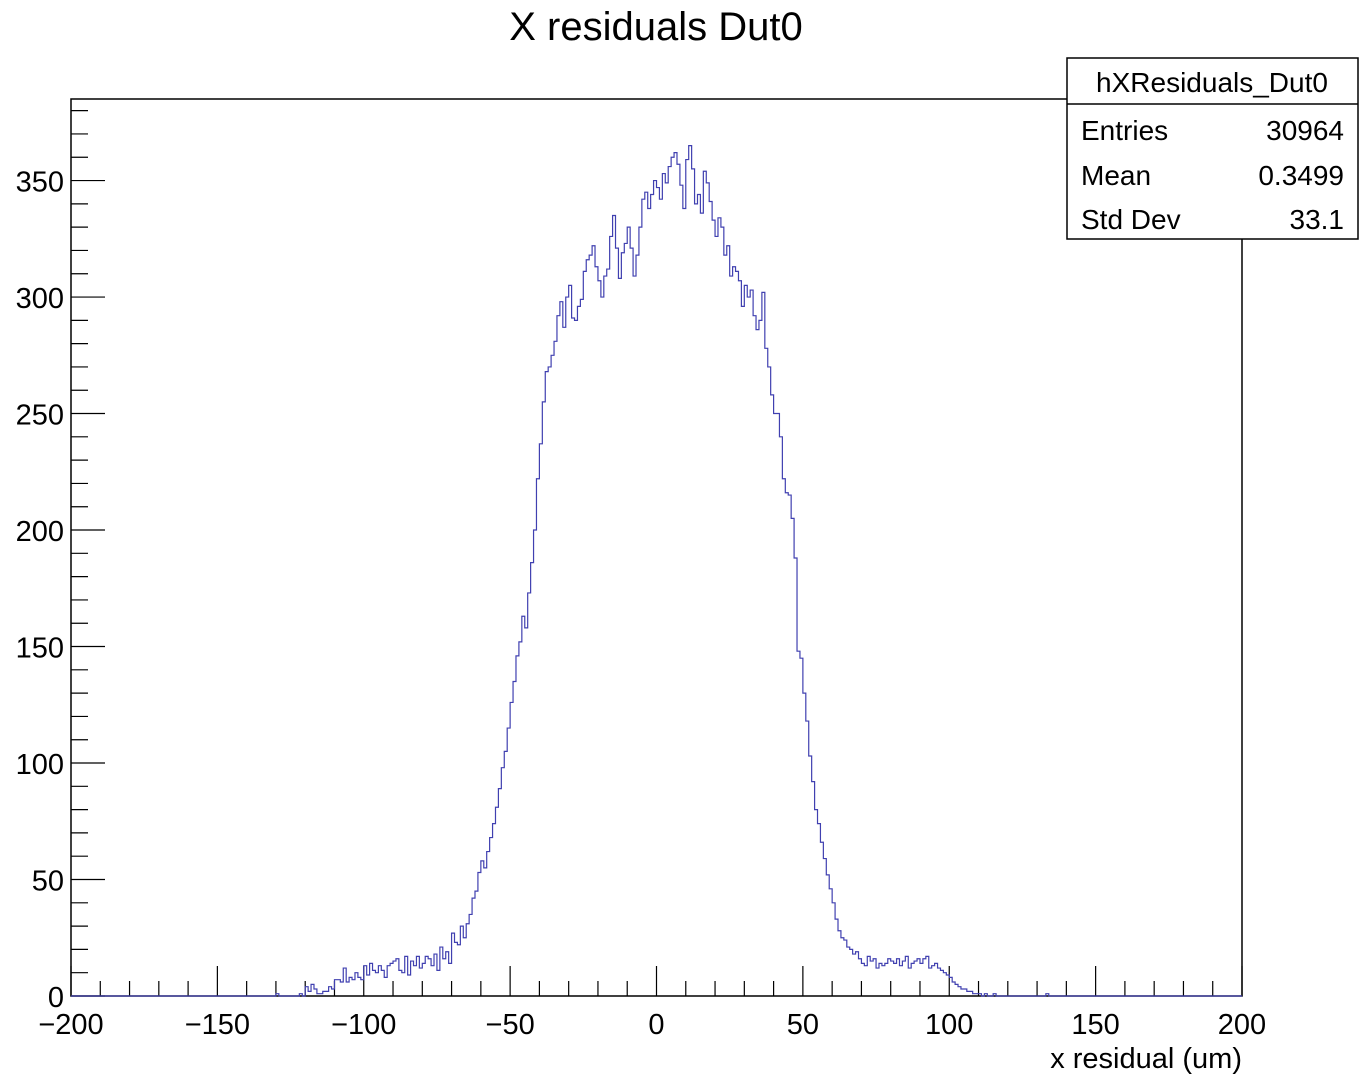 Image resolution: width=1368 pixels, height=1080 pixels. What do you see at coordinates (70, 1025) in the screenshot?
I see `x-tick-label: −200` at bounding box center [70, 1025].